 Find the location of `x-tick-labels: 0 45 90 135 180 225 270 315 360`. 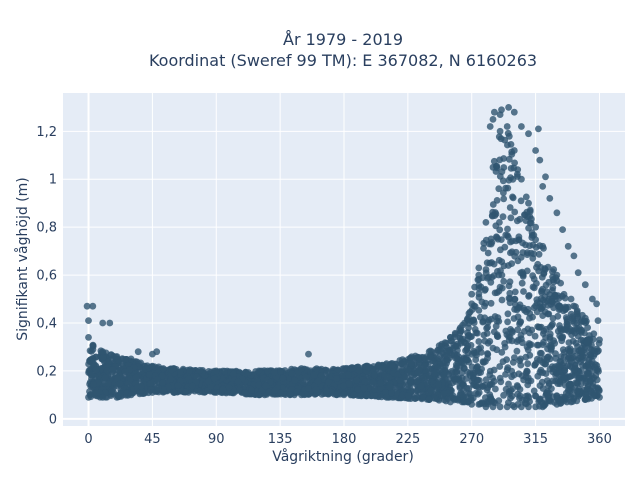

x-tick-labels: 0 45 90 135 180 225 270 315 360 is located at coordinates (347, 439).